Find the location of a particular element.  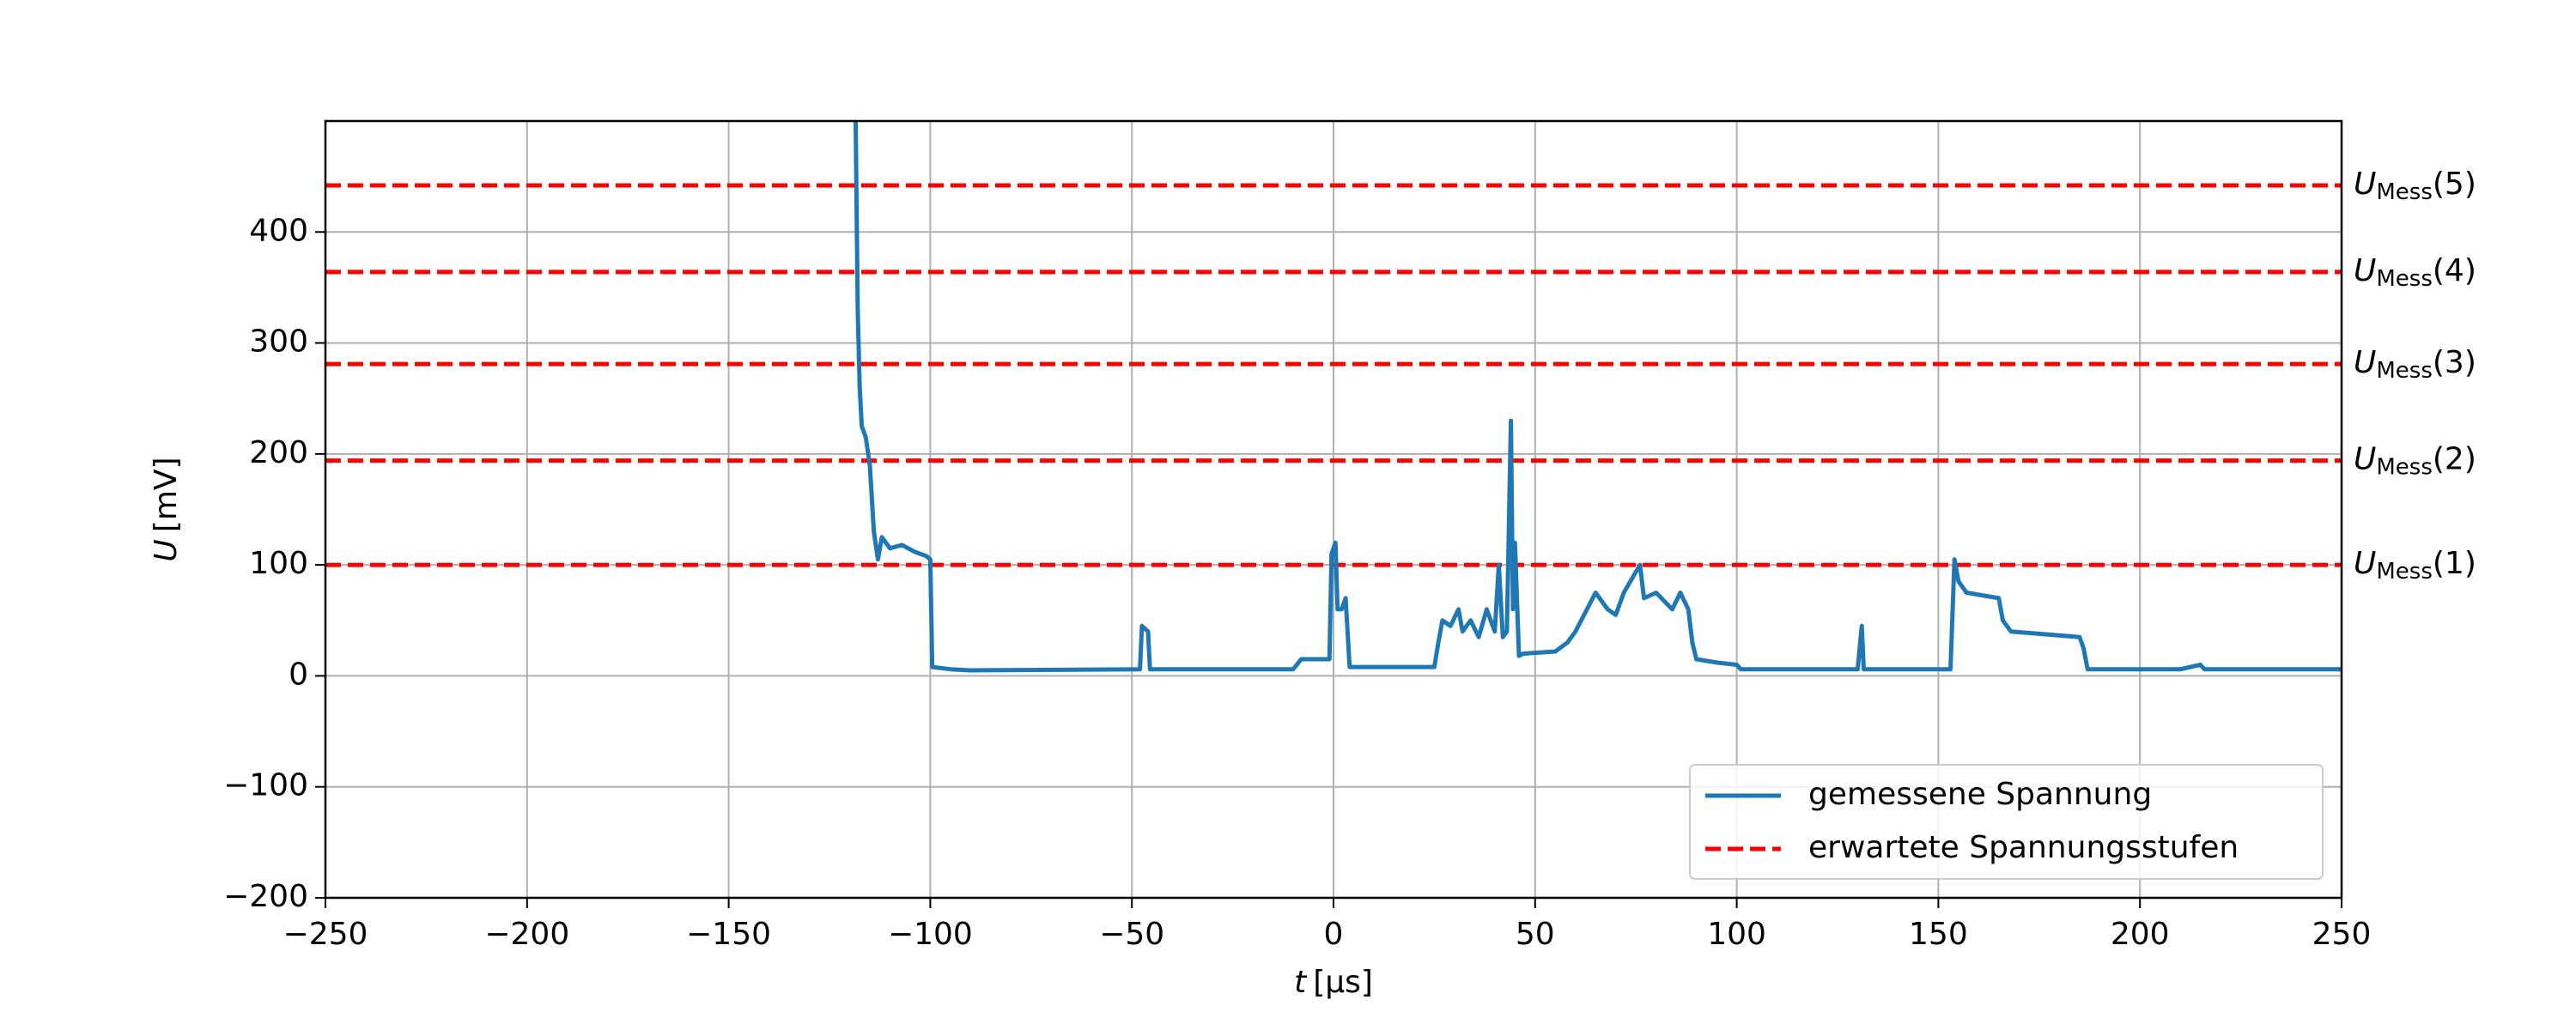

text-part: (4) is located at coordinates (2455, 270).